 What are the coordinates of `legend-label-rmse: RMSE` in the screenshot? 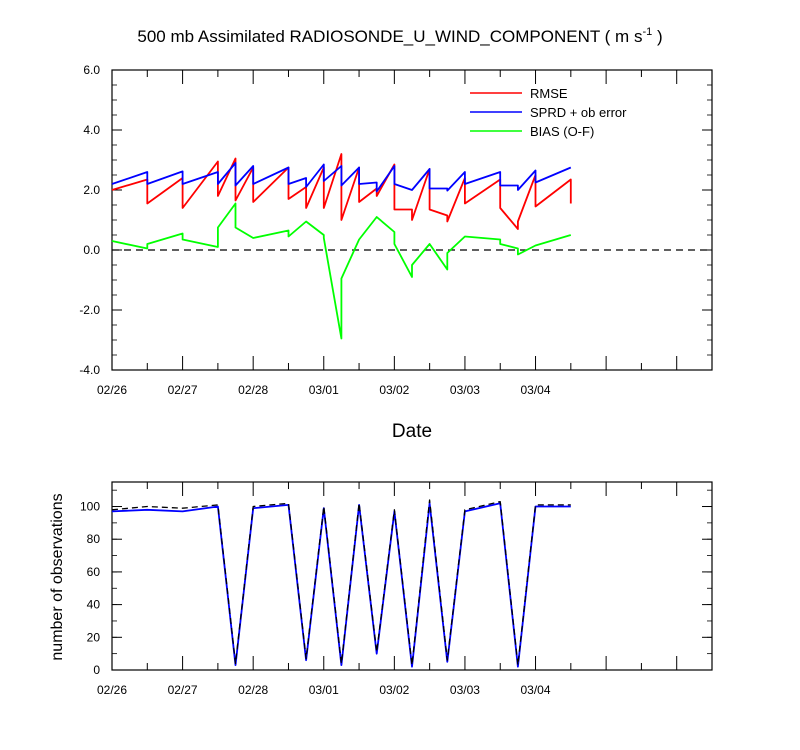 It's located at (549, 93).